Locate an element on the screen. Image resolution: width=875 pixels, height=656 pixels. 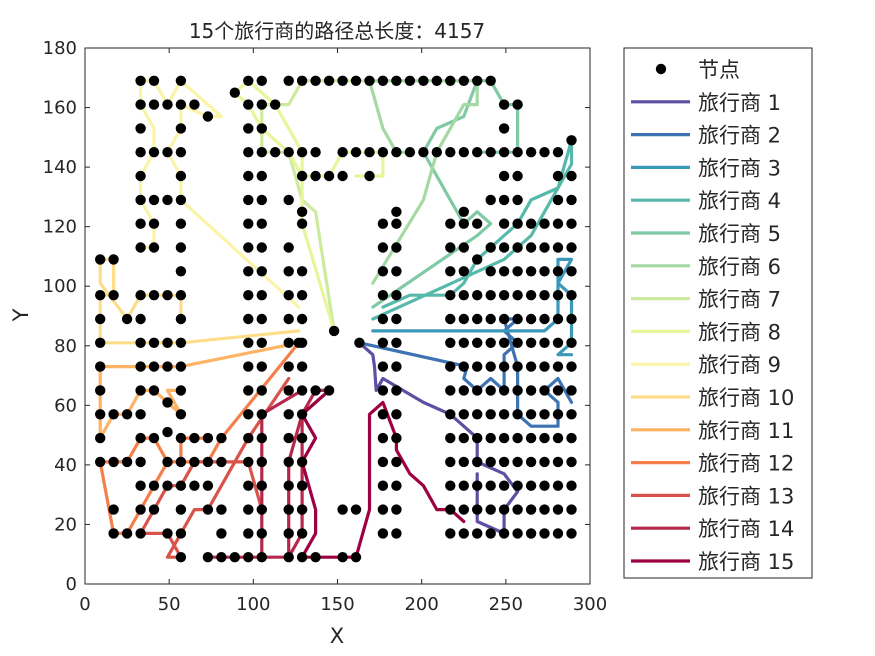
legend-label: 旅行商 6 is located at coordinates (739, 267).